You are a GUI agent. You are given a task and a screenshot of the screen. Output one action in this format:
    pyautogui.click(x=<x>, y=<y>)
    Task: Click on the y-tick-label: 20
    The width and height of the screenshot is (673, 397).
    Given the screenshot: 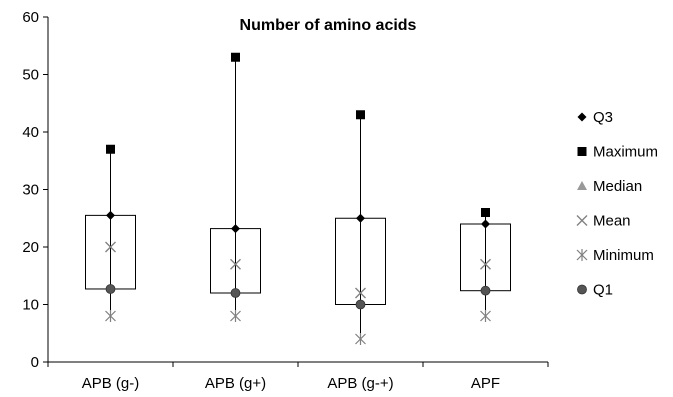 What is the action you would take?
    pyautogui.click(x=30, y=247)
    